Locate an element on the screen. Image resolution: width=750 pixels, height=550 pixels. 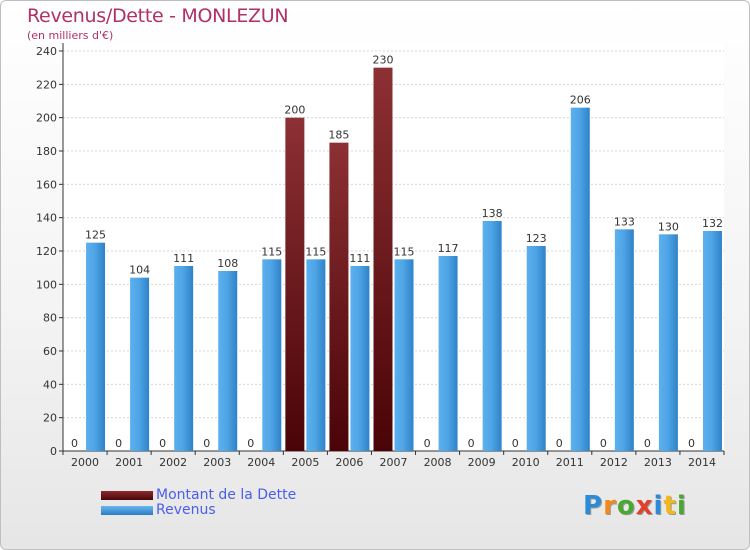
logo-letter: P is located at coordinates (593, 506).